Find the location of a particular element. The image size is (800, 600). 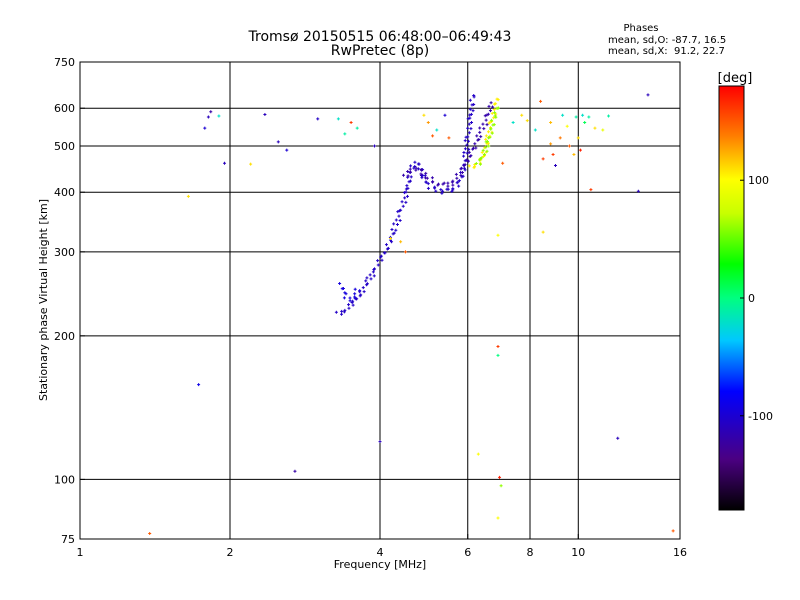

colorbar-tick-label: 100 is located at coordinates (758, 180).